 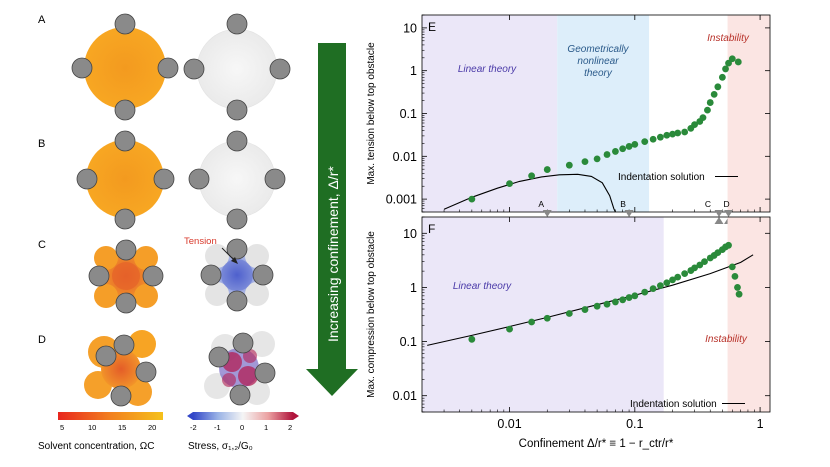 I want to click on confinement-marker-up-D, so click(x=729, y=213).